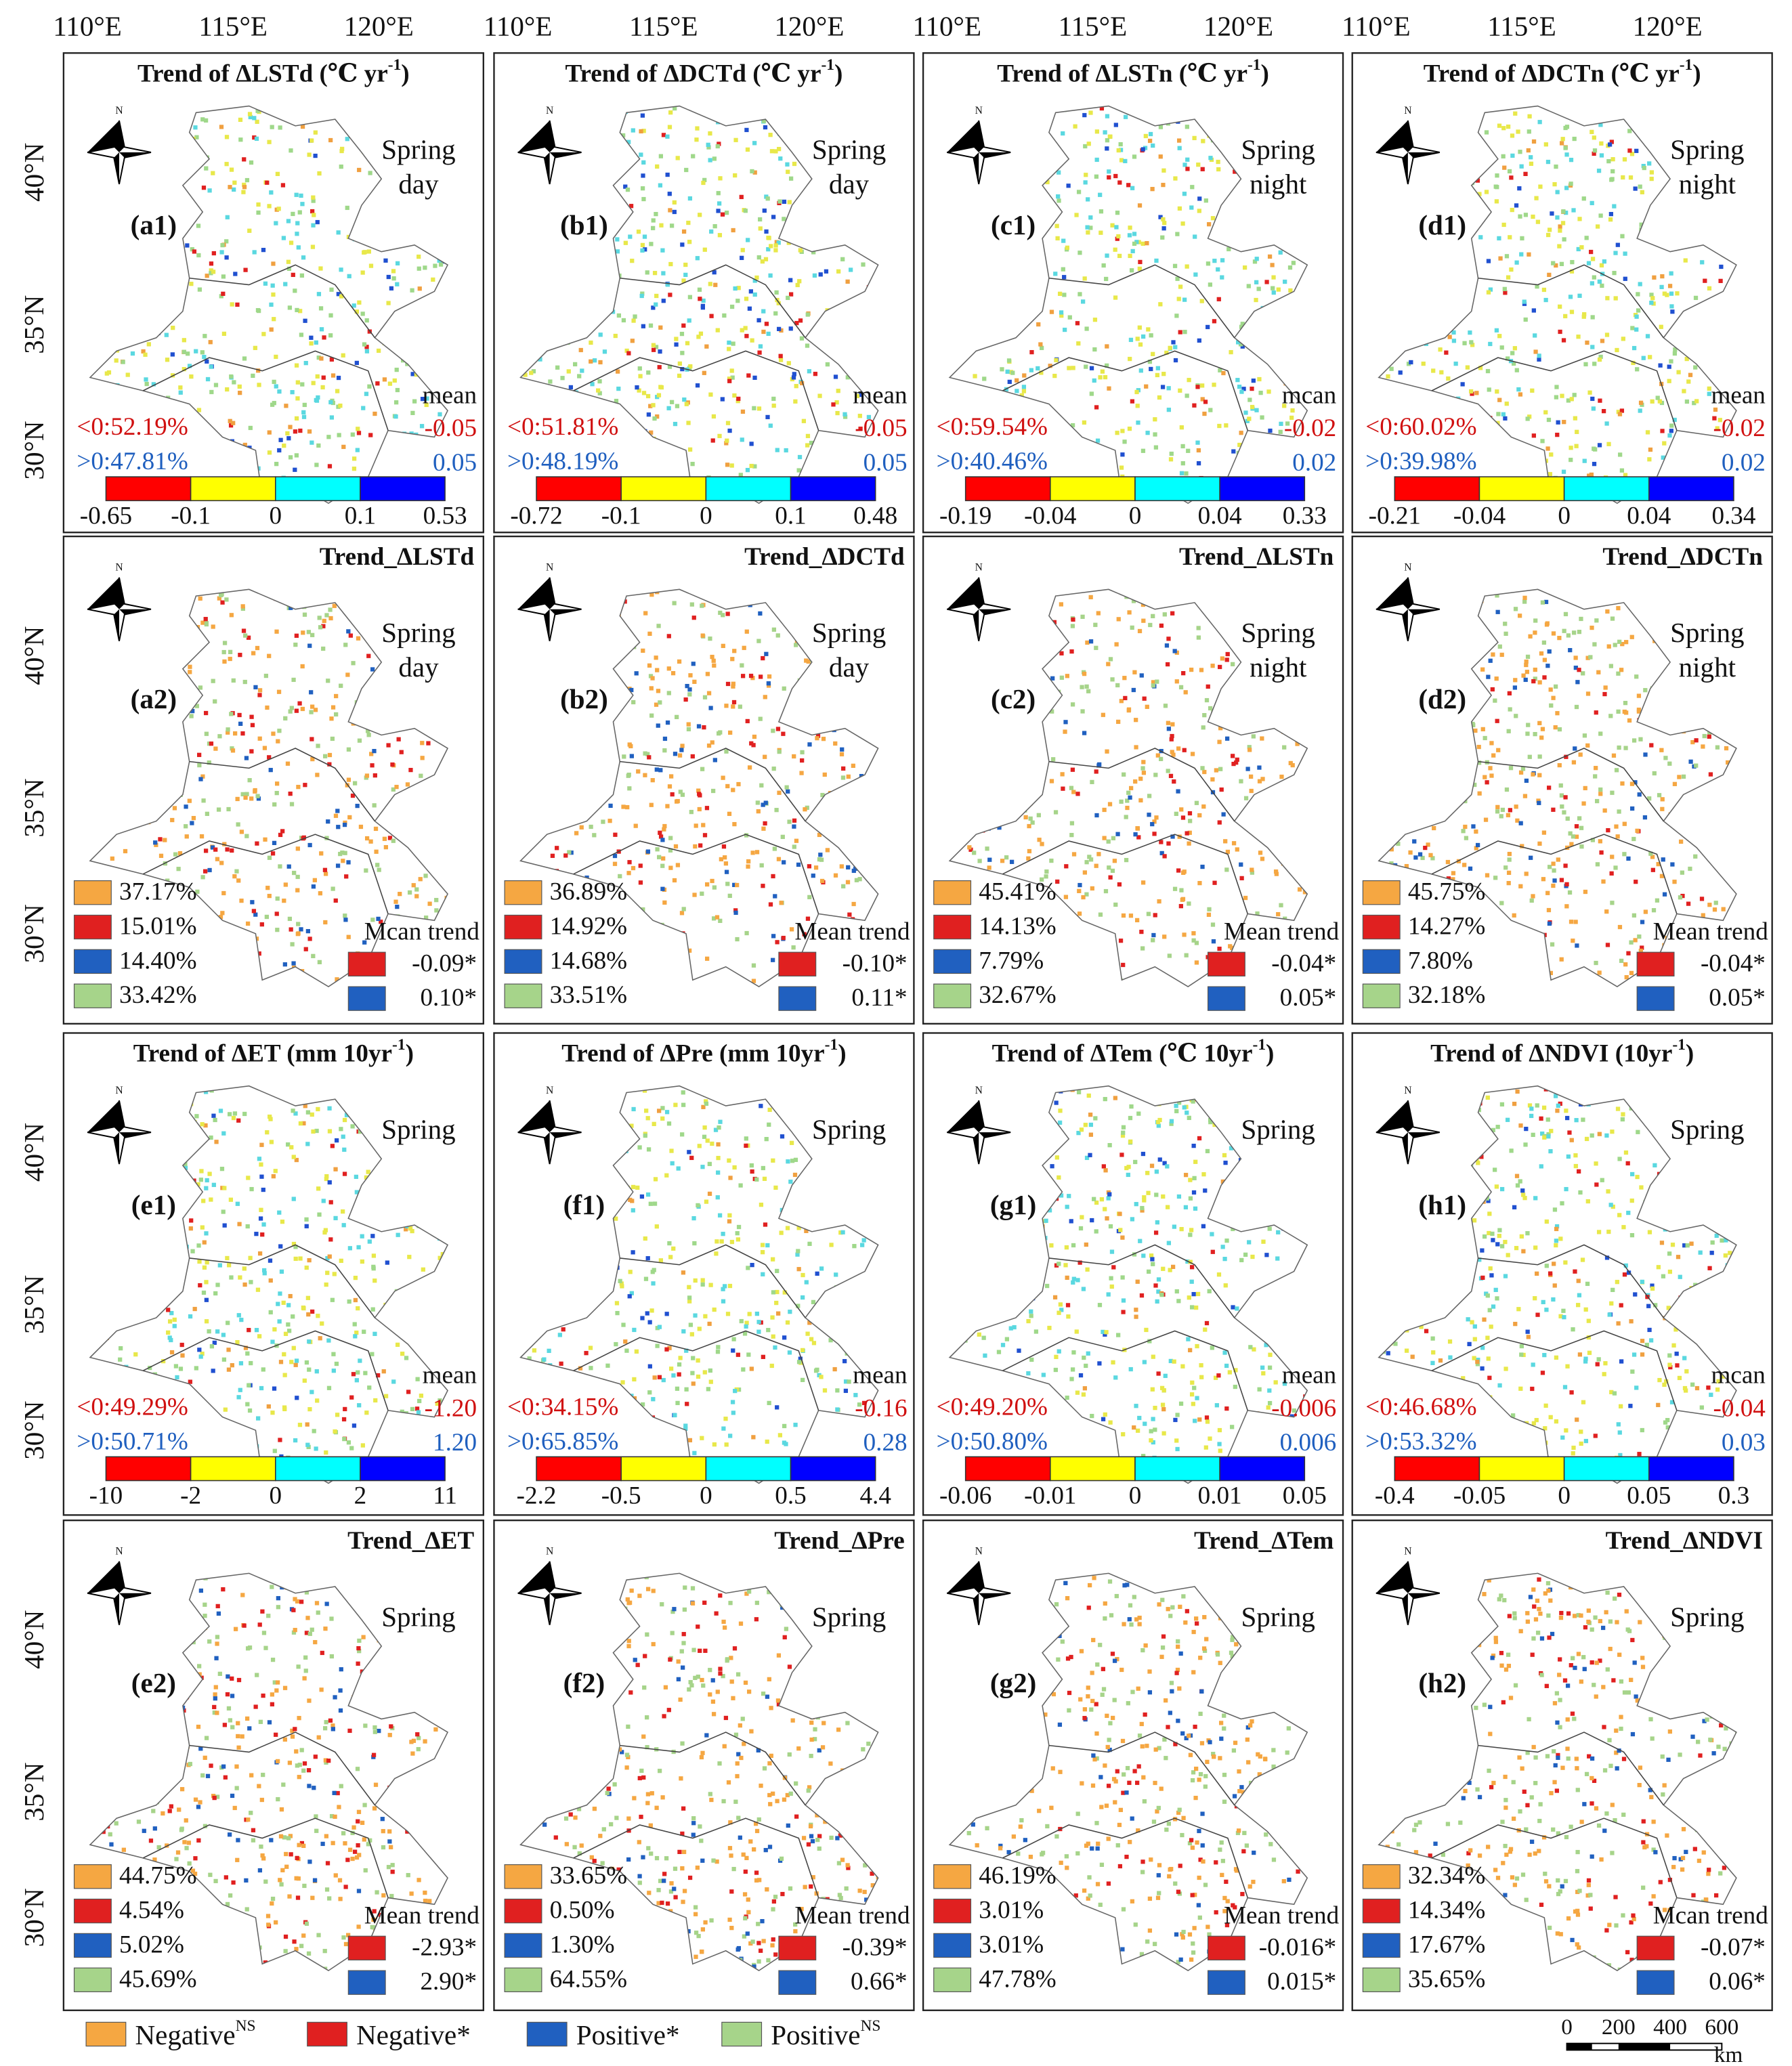 The image size is (1792, 2066). I want to click on panel-label: (b2), so click(584, 699).